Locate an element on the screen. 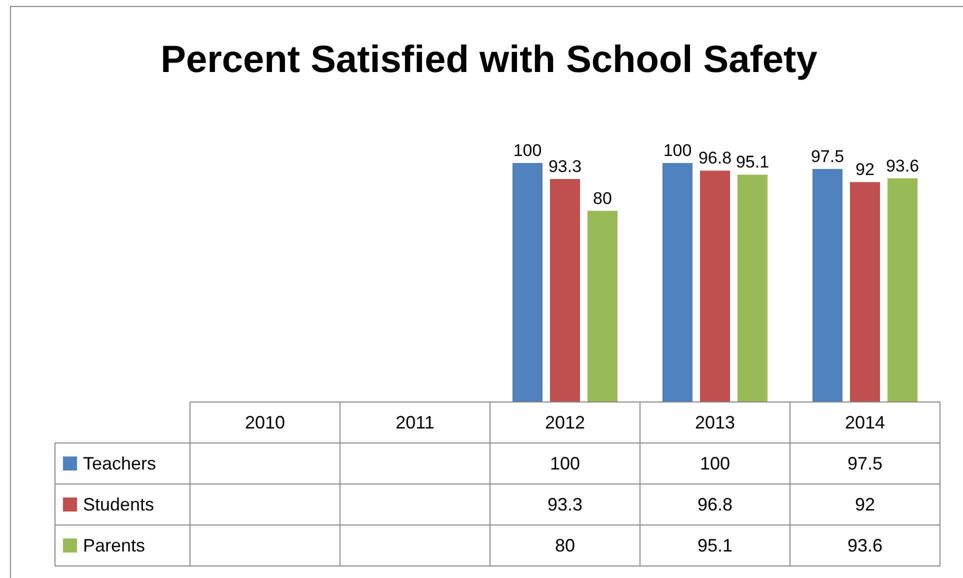 The image size is (963, 578). x-tick-label: 2011 is located at coordinates (415, 422).